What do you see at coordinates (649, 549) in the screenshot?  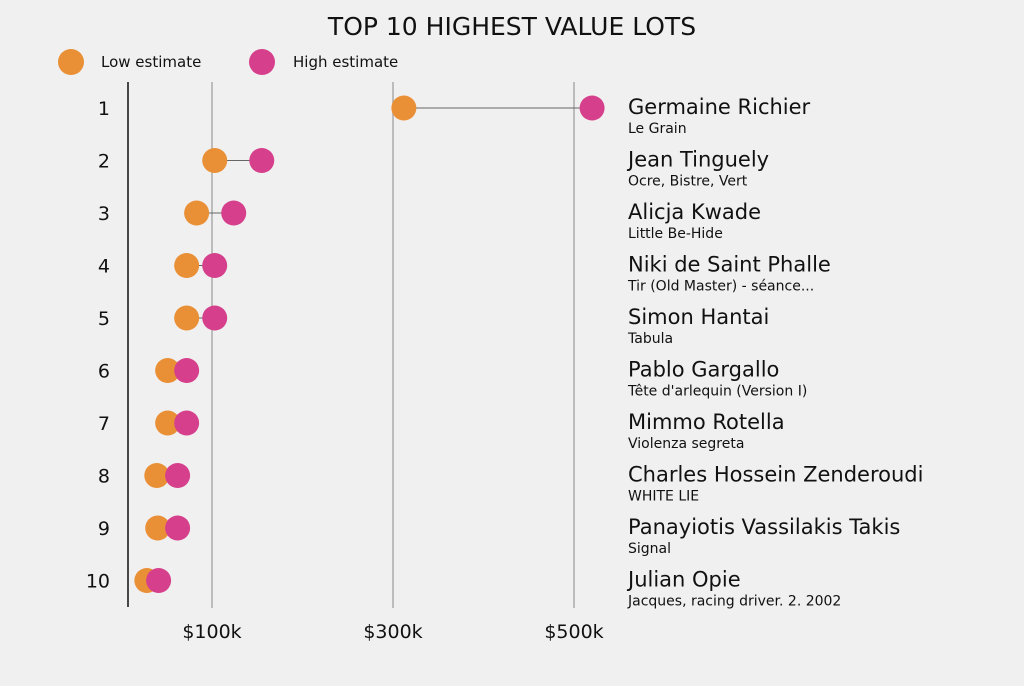 I see `lot-title: Signal` at bounding box center [649, 549].